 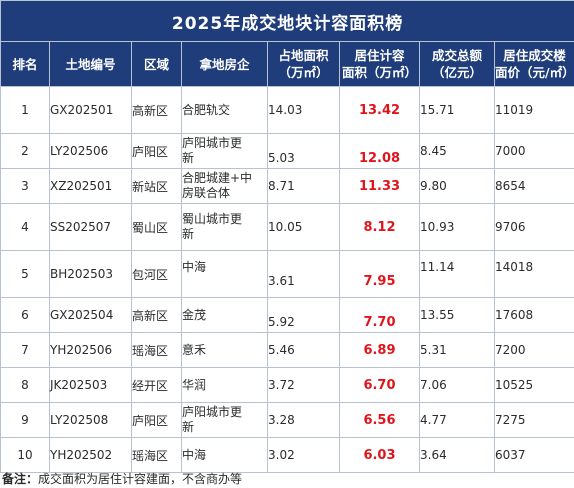 What do you see at coordinates (25, 350) in the screenshot?
I see `rank-cell: 7` at bounding box center [25, 350].